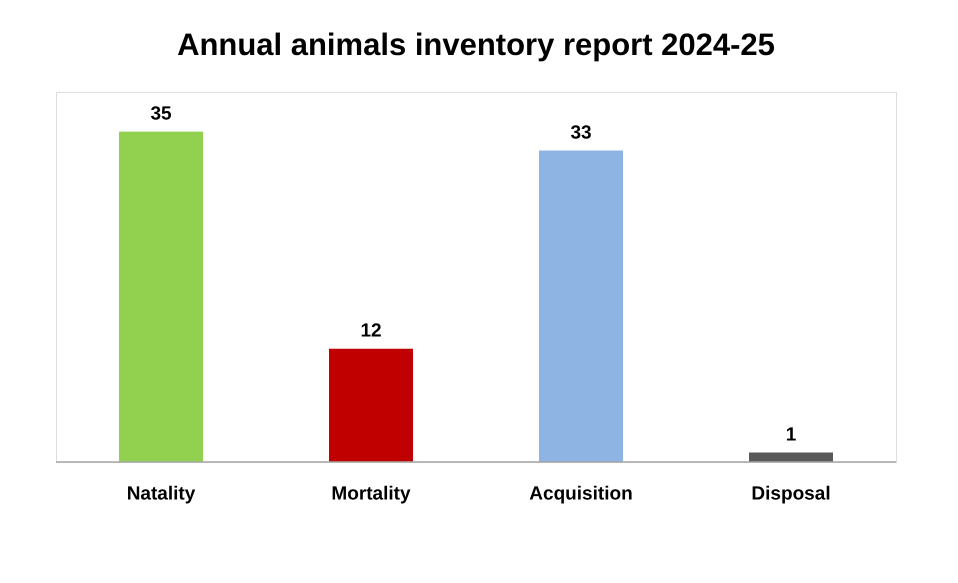 Image resolution: width=958 pixels, height=583 pixels. Describe the element at coordinates (371, 331) in the screenshot. I see `data-label: 12` at that location.